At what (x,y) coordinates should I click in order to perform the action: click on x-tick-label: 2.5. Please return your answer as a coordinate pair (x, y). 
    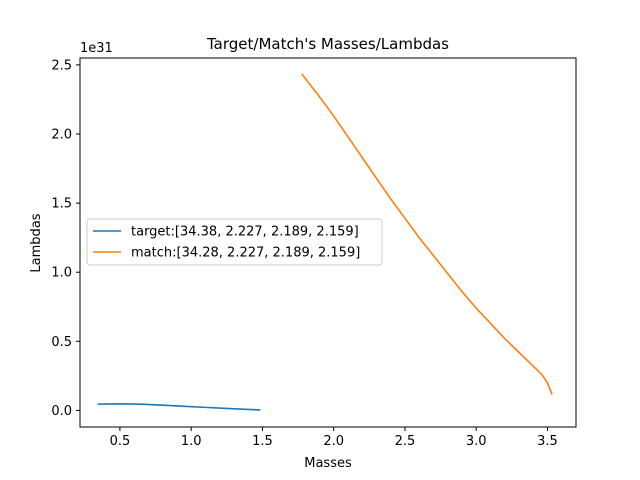
    Looking at the image, I should click on (405, 441).